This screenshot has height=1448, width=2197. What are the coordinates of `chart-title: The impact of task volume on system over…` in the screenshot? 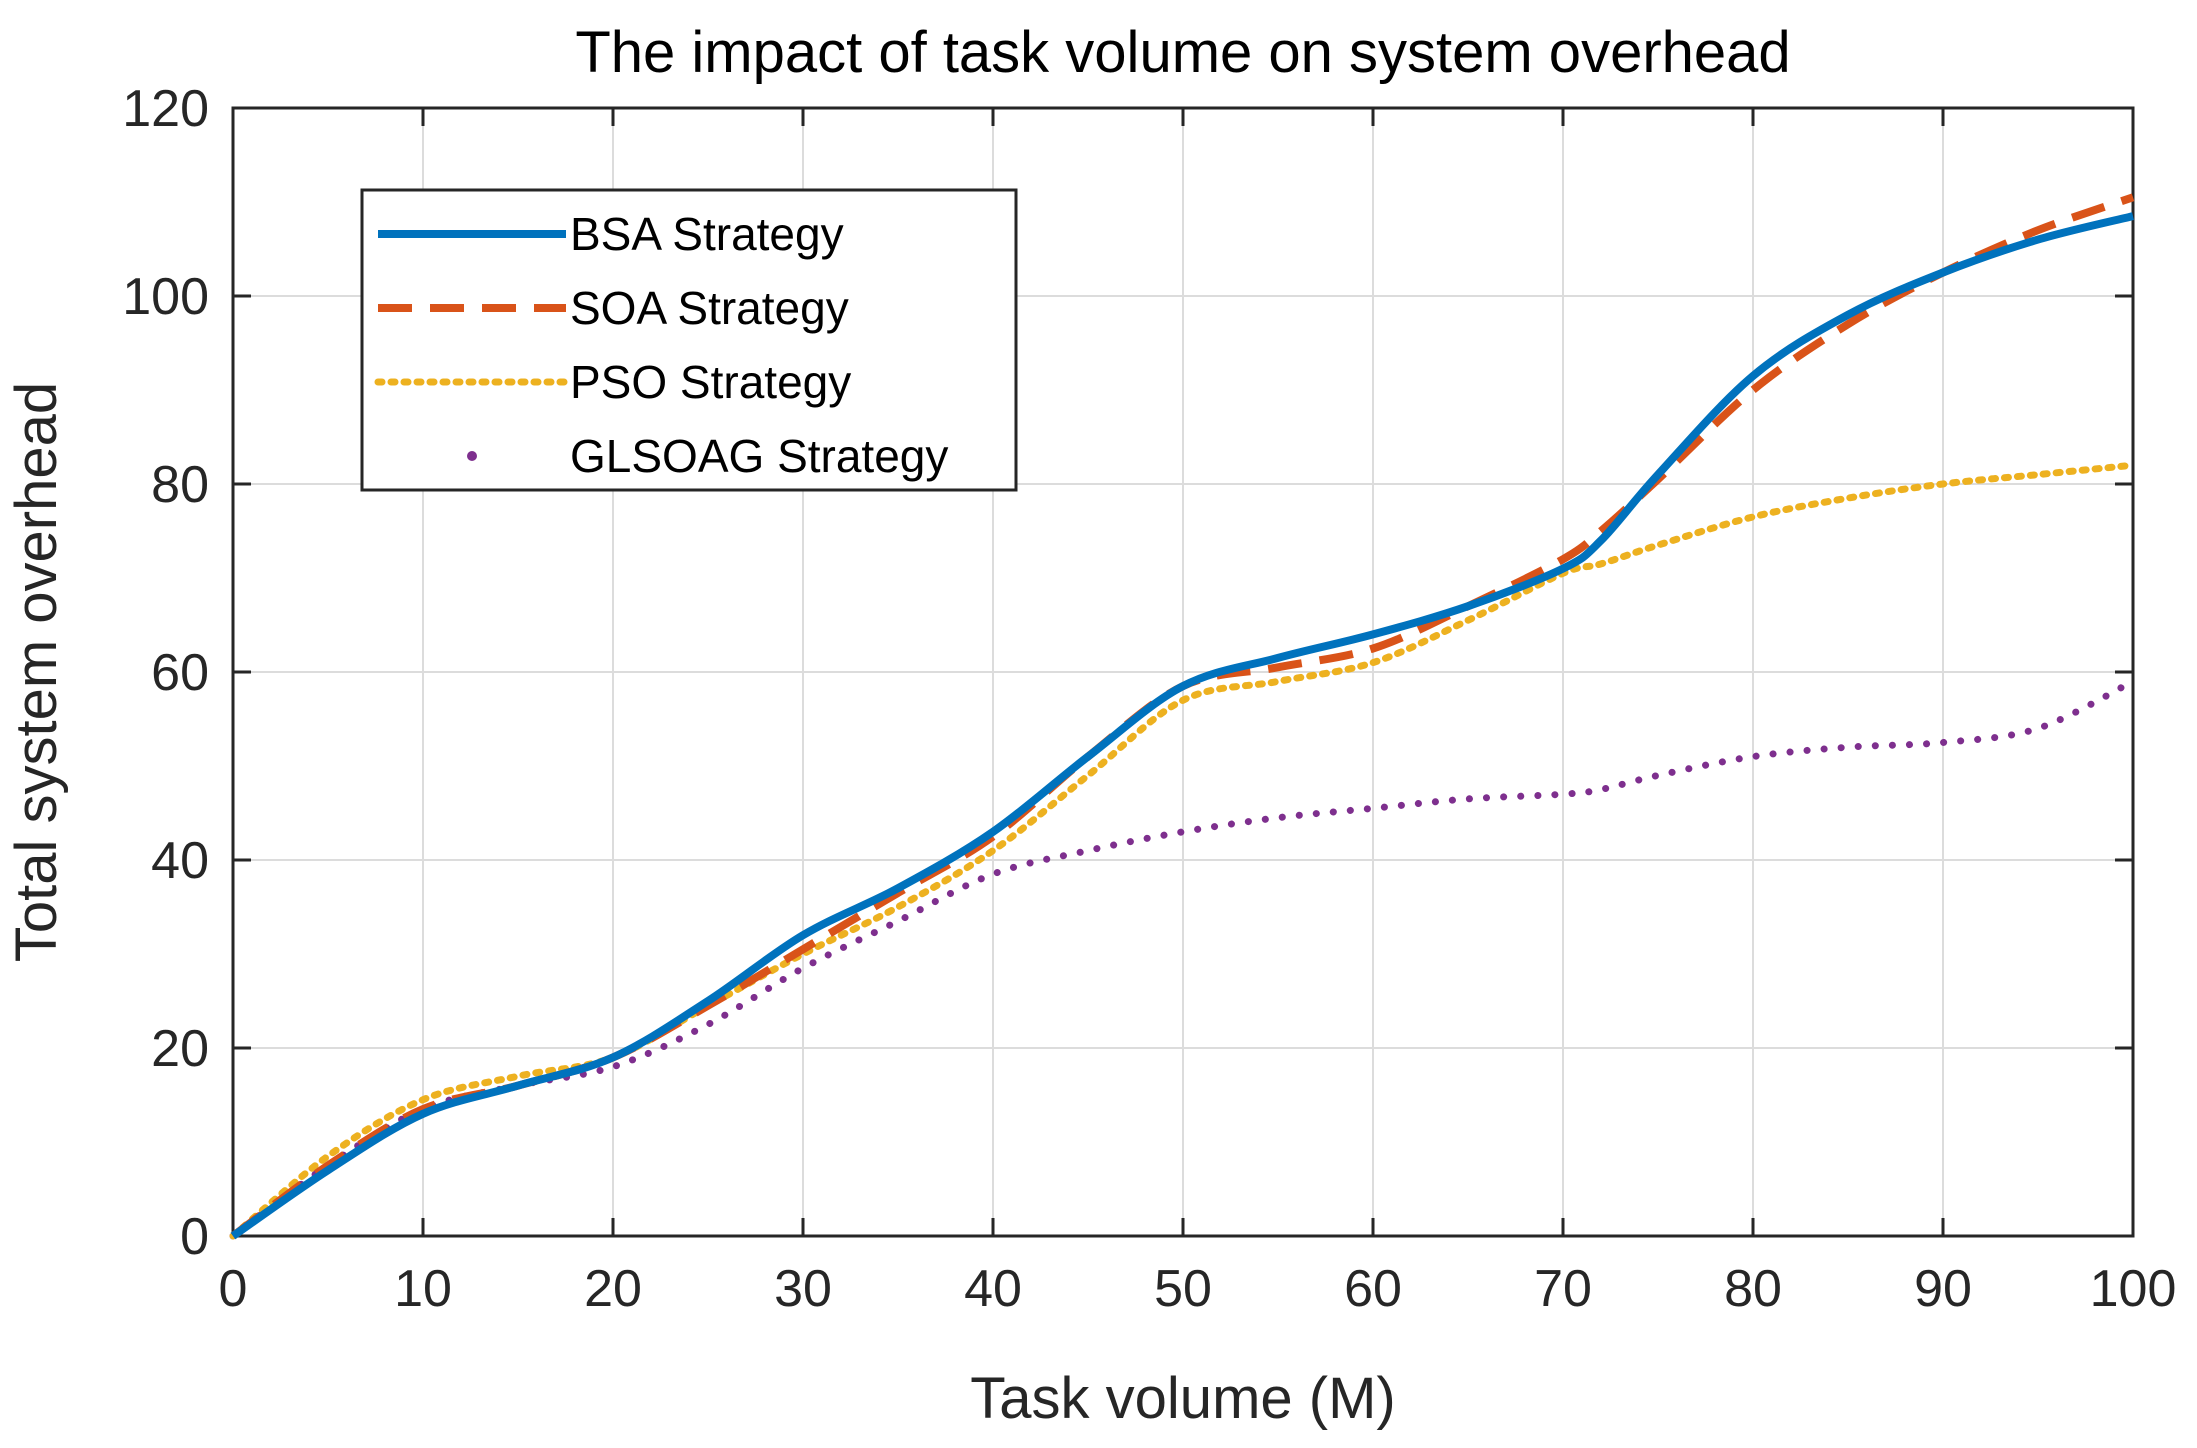 It's located at (1182, 52).